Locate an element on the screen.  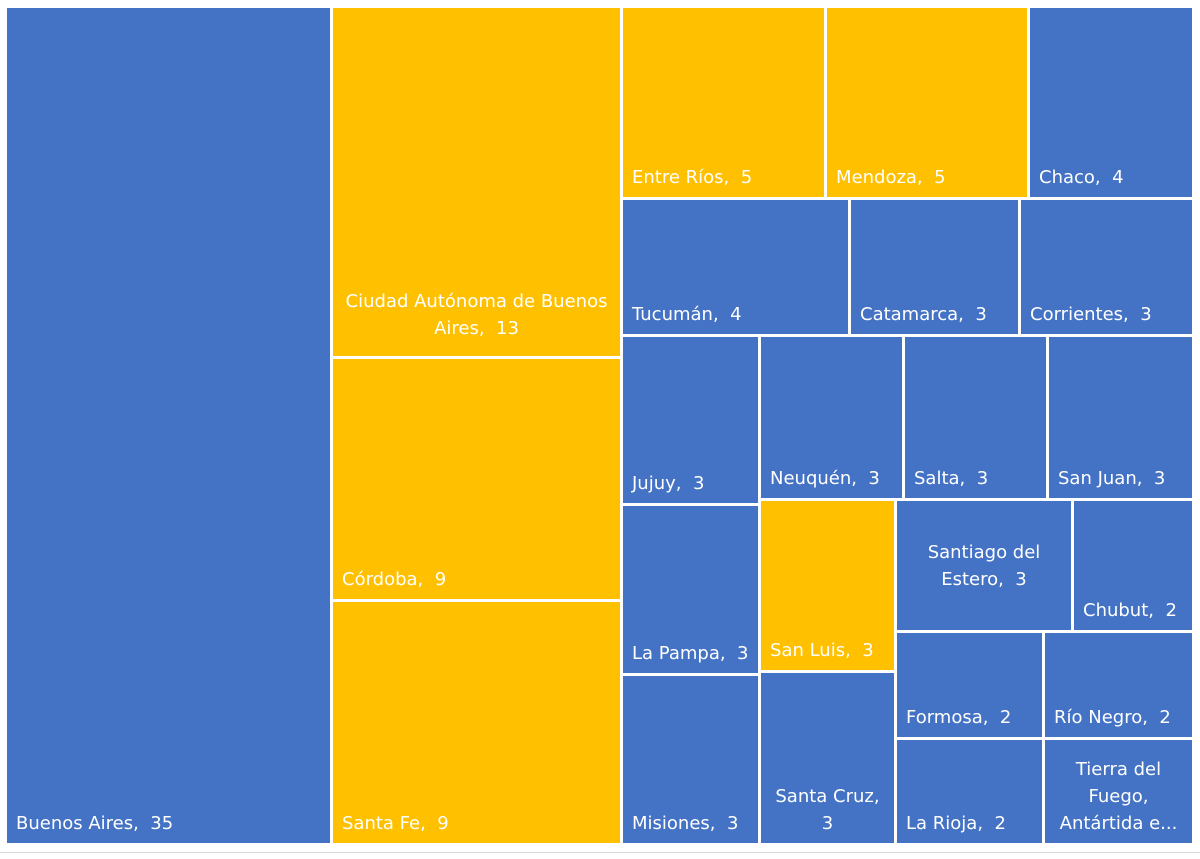
treemap-tile: La Pampa, 3 is located at coordinates (690, 589).